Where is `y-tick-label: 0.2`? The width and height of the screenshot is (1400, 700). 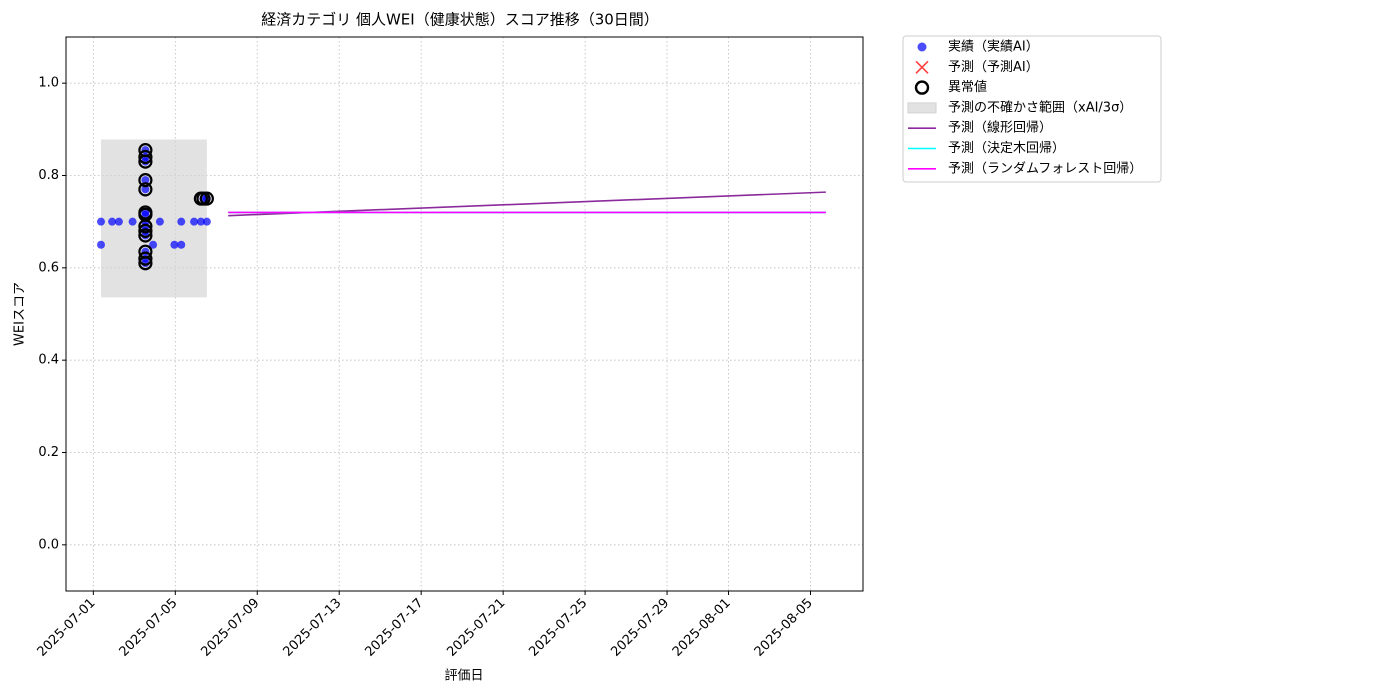 y-tick-label: 0.2 is located at coordinates (48, 452).